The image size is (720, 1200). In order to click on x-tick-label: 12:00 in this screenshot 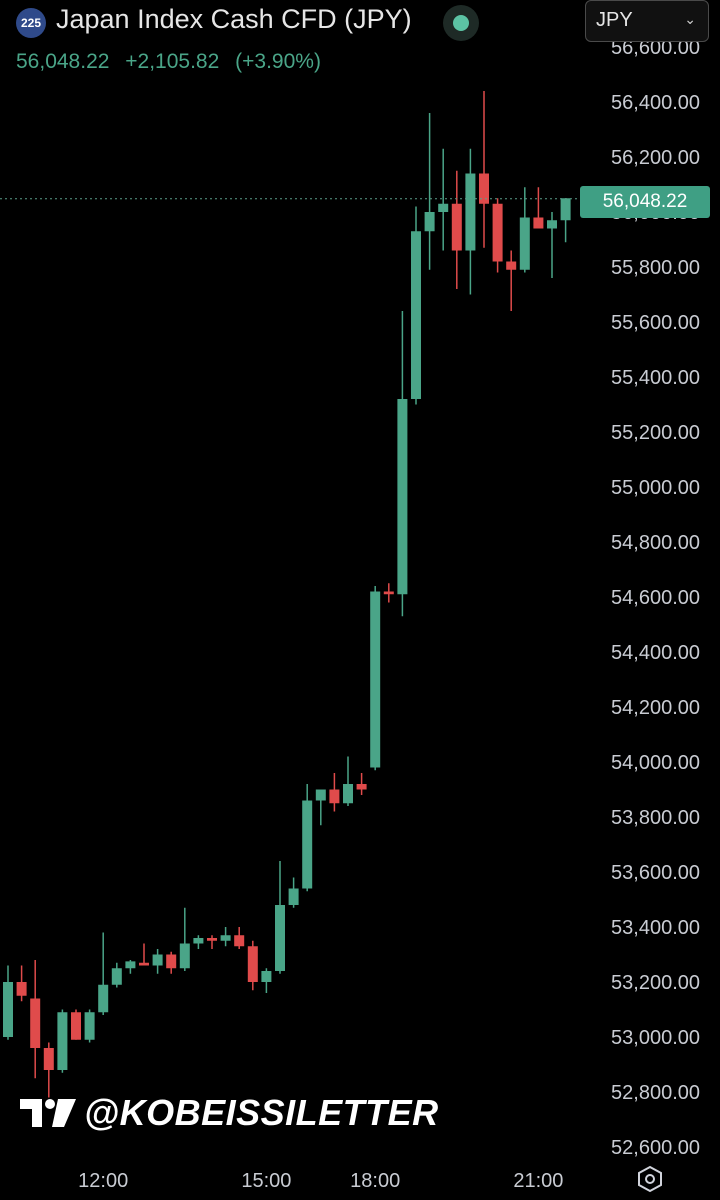, I will do `click(103, 1181)`.